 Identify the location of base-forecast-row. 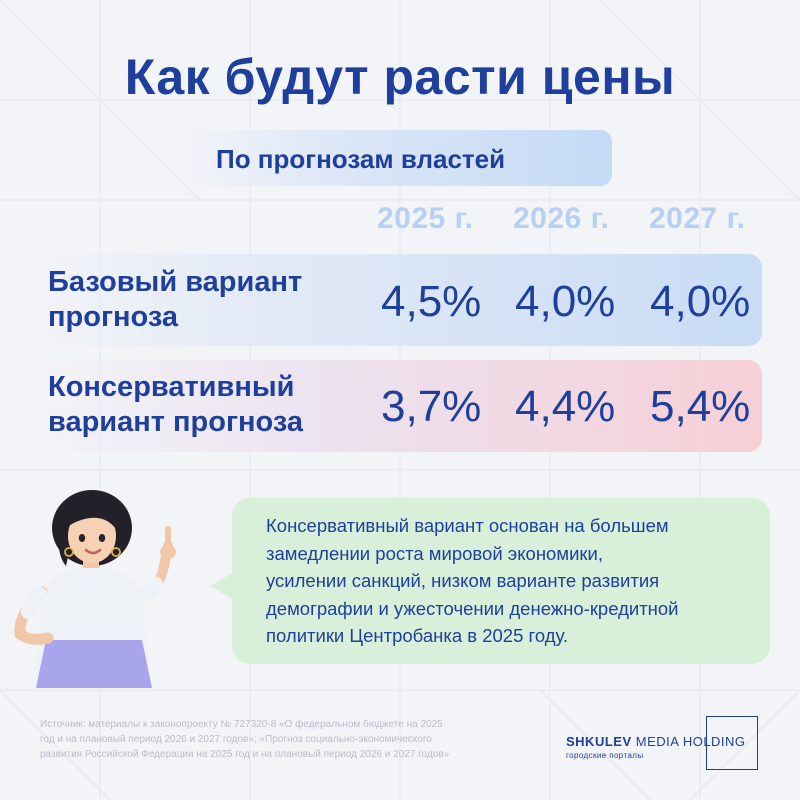
(395, 300).